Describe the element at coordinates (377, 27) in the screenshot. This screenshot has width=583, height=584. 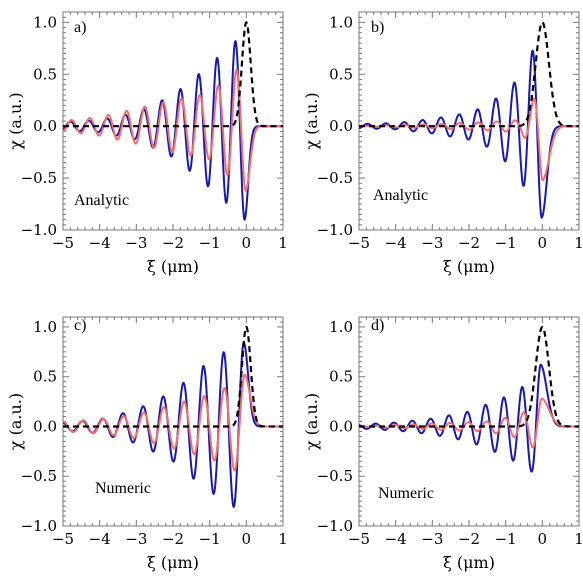
I see `panel-label: b)` at that location.